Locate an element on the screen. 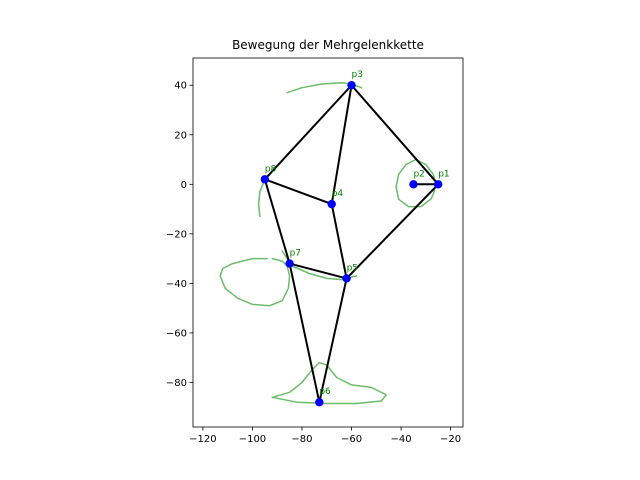 This screenshot has width=640, height=480. trace-p7 is located at coordinates (255, 282).